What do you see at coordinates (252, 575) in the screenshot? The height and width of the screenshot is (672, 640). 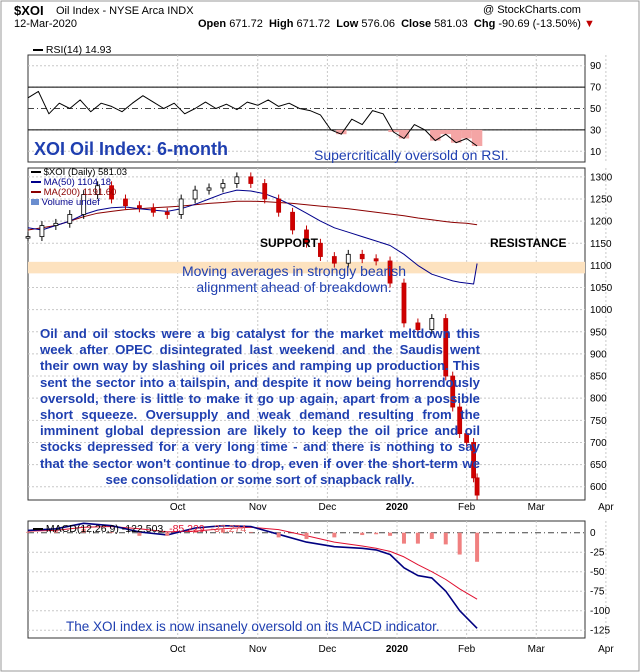 I see `macd-line` at bounding box center [252, 575].